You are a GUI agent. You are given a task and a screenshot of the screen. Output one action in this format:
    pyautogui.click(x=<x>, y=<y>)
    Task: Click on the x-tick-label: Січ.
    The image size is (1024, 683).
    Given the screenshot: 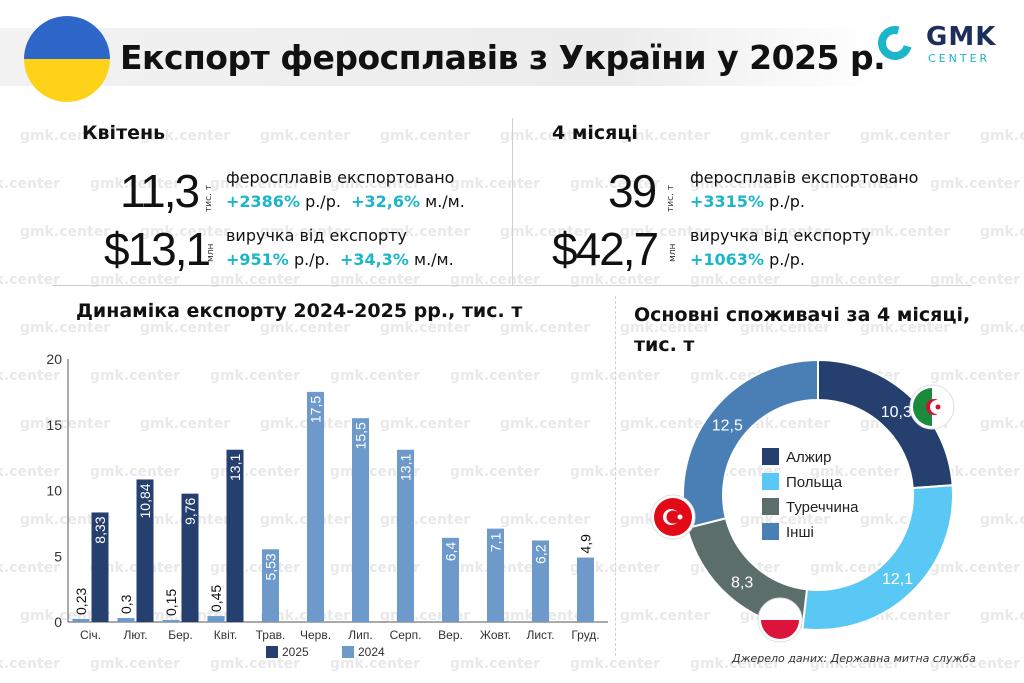 What is the action you would take?
    pyautogui.click(x=90, y=635)
    